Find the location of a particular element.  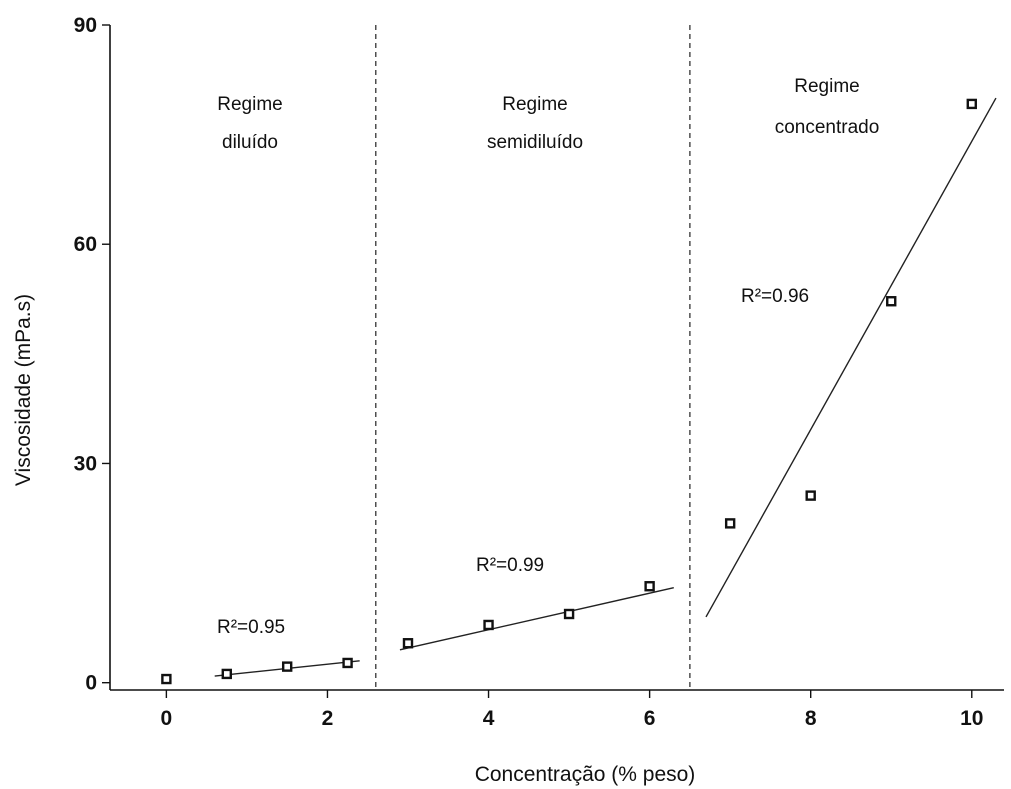

x-tick-label: 0 is located at coordinates (167, 718).